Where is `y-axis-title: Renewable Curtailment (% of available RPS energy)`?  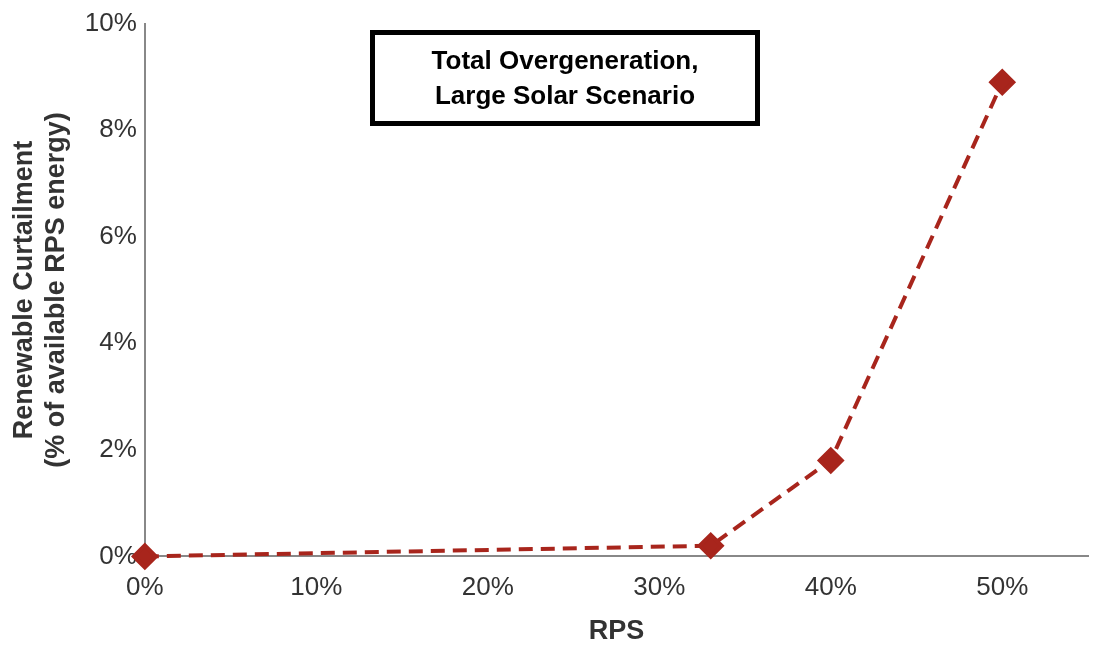 y-axis-title: Renewable Curtailment (% of available RPS energy) is located at coordinates (39, 290).